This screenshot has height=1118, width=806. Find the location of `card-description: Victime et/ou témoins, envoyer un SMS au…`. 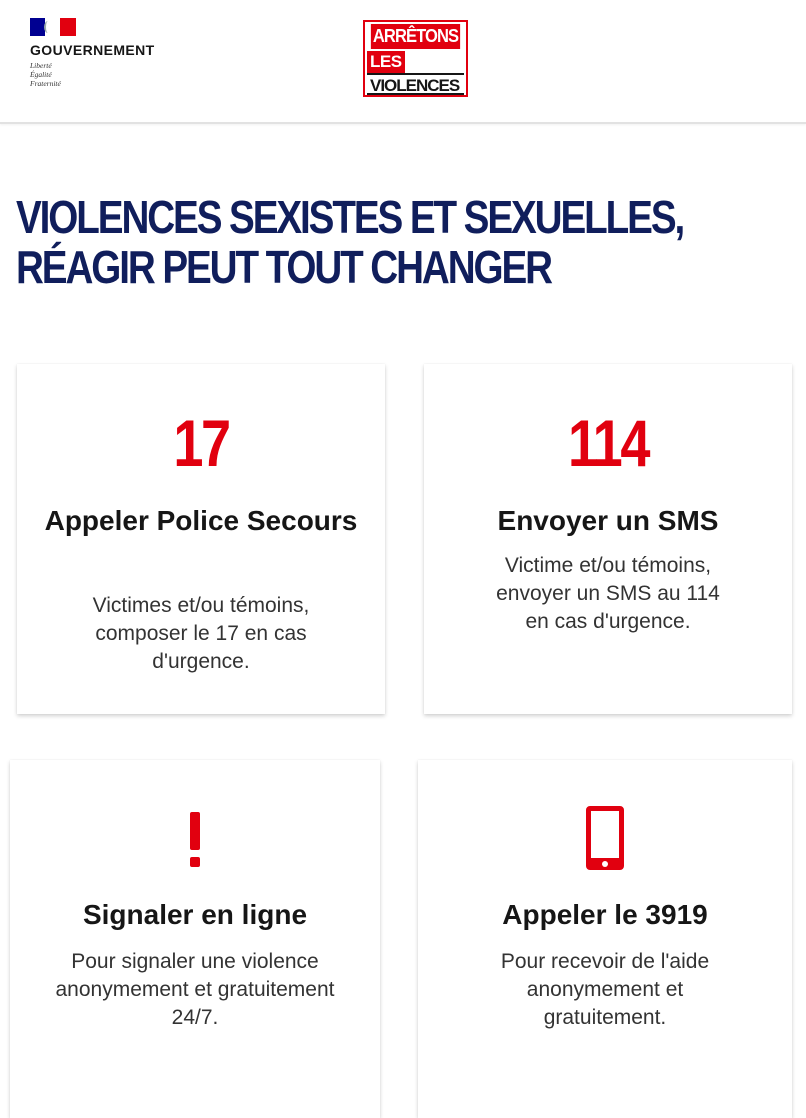

card-description: Victime et/ou témoins, envoyer un SMS au… is located at coordinates (608, 593).